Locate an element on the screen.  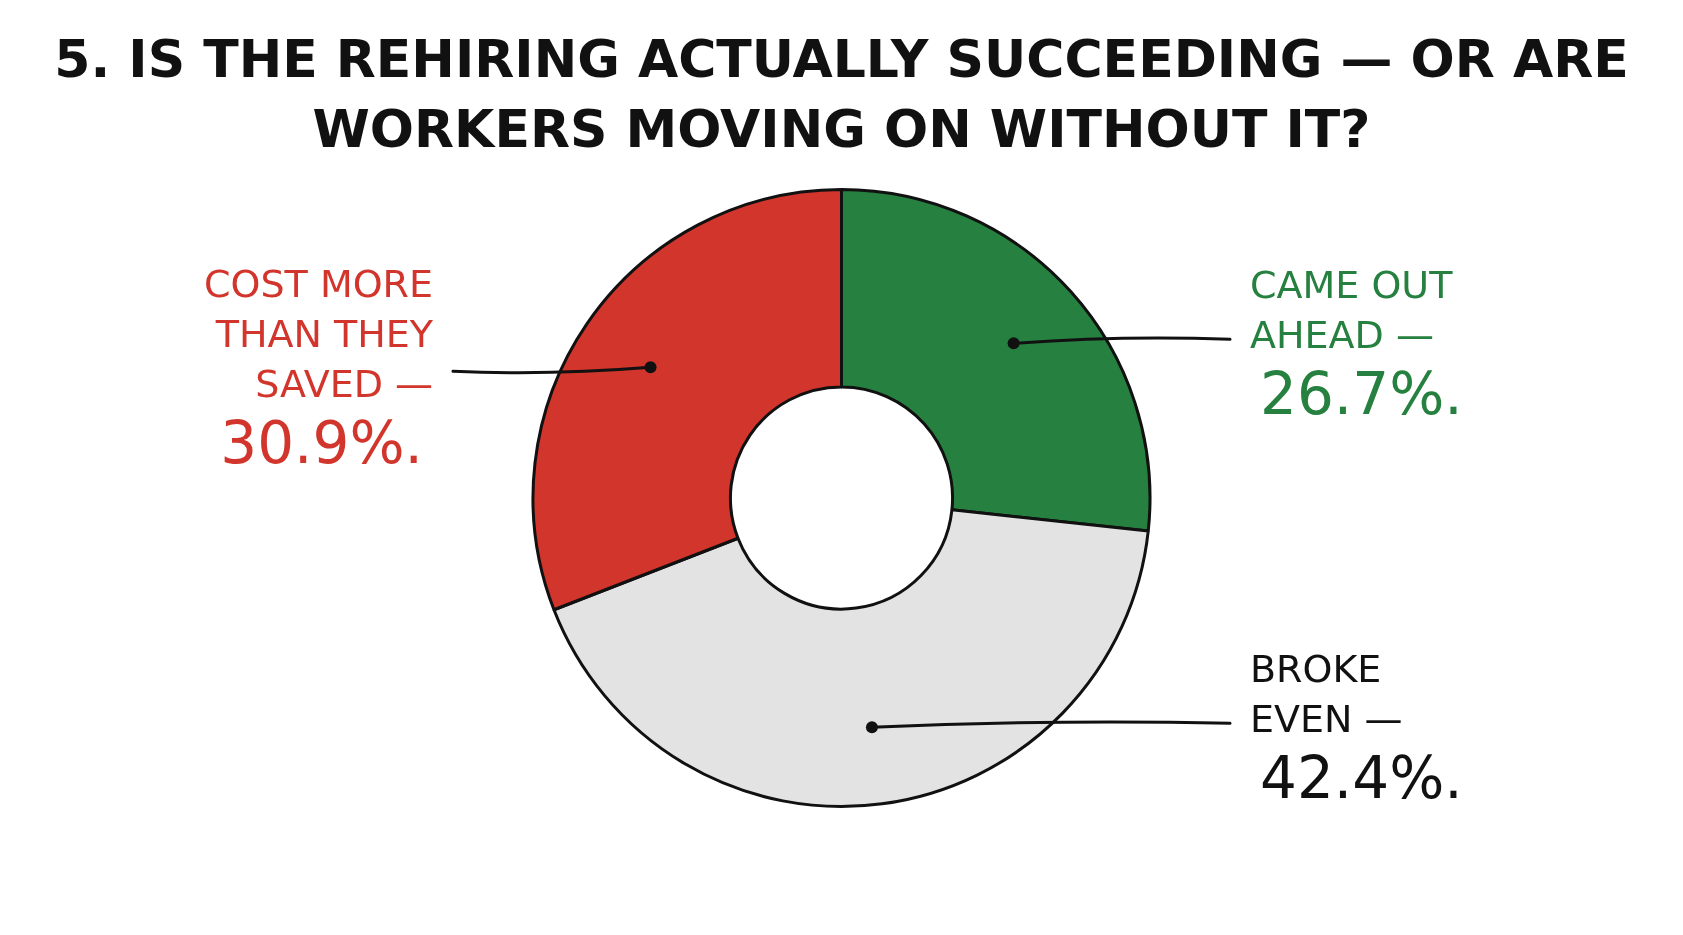
data-label: 30.9%. is located at coordinates (321, 443).